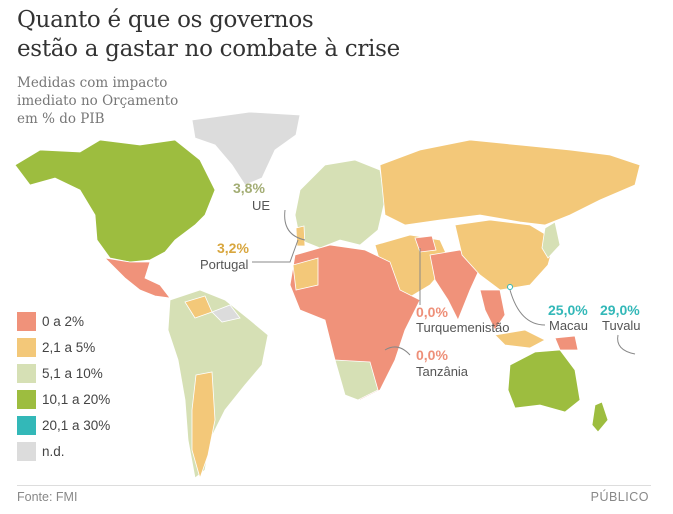  What do you see at coordinates (137, 278) in the screenshot?
I see `region-mexico` at bounding box center [137, 278].